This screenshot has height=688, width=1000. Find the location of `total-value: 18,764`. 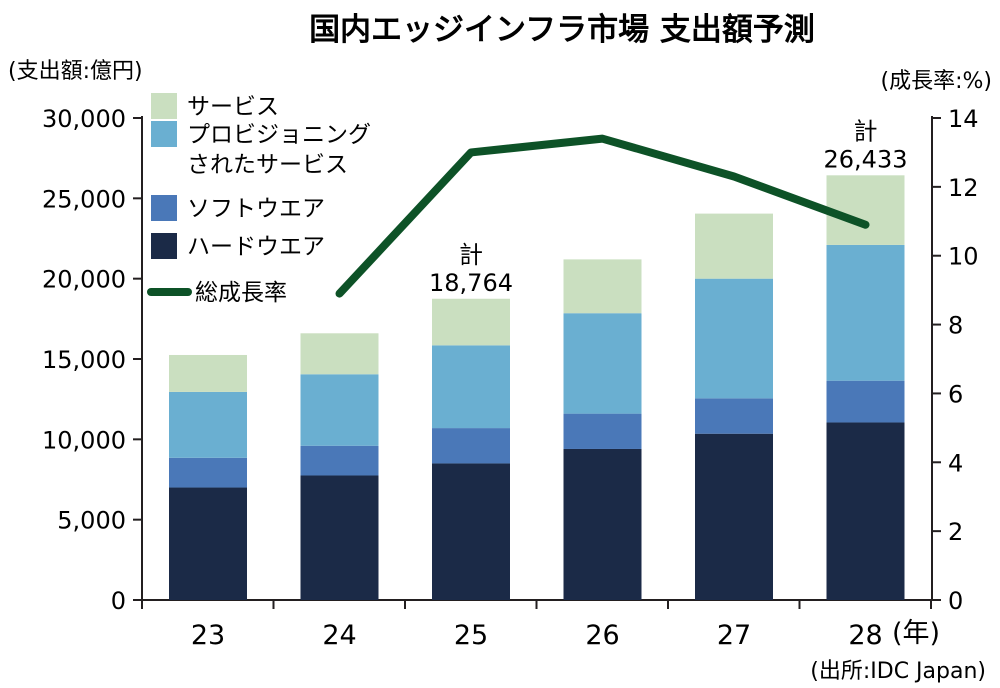

total-value: 18,764 is located at coordinates (471, 283).